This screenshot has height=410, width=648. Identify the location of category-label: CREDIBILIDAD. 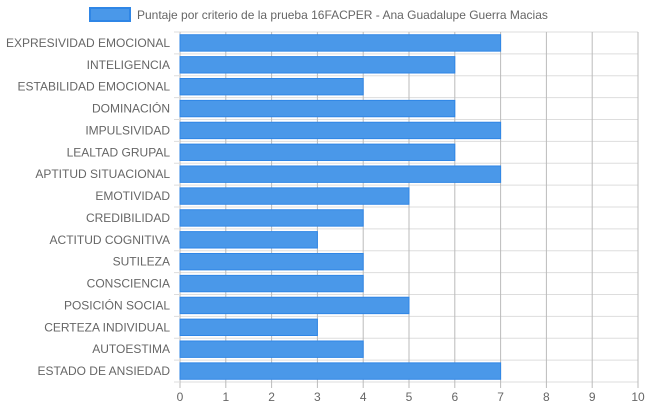
(128, 218).